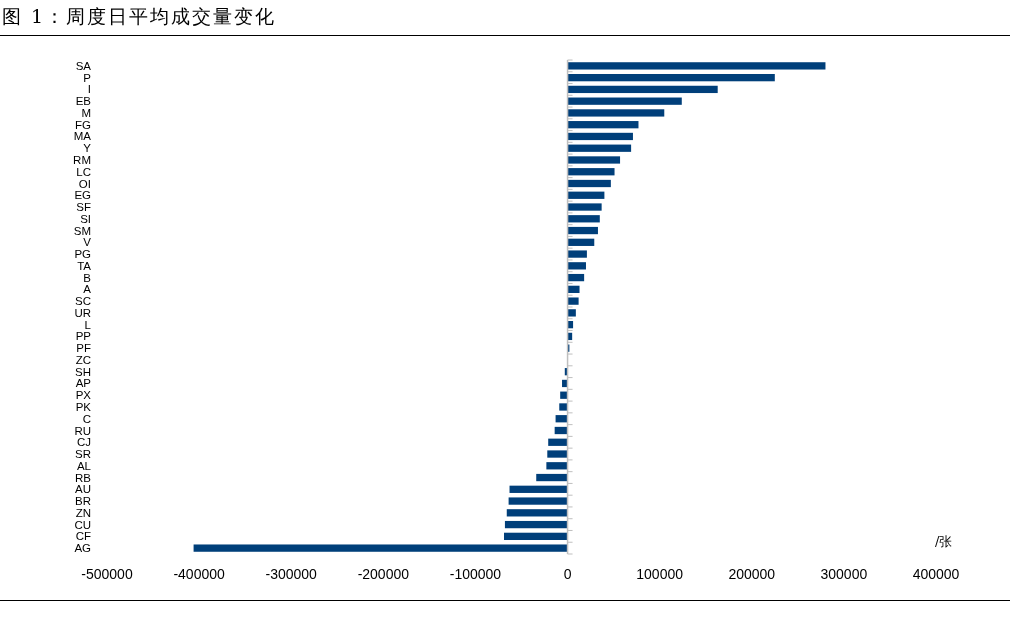 The height and width of the screenshot is (637, 1010). What do you see at coordinates (87, 242) in the screenshot?
I see `y-tick-label: V` at bounding box center [87, 242].